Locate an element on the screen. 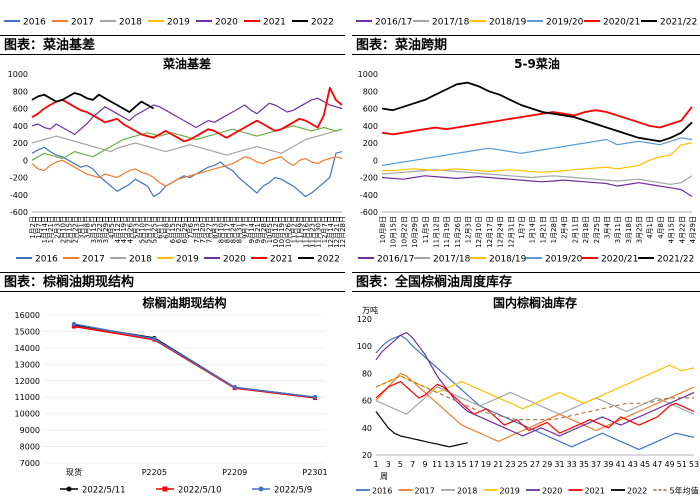 The height and width of the screenshot is (500, 700). x-tick-14: 4月12日 is located at coordinates (118, 229).